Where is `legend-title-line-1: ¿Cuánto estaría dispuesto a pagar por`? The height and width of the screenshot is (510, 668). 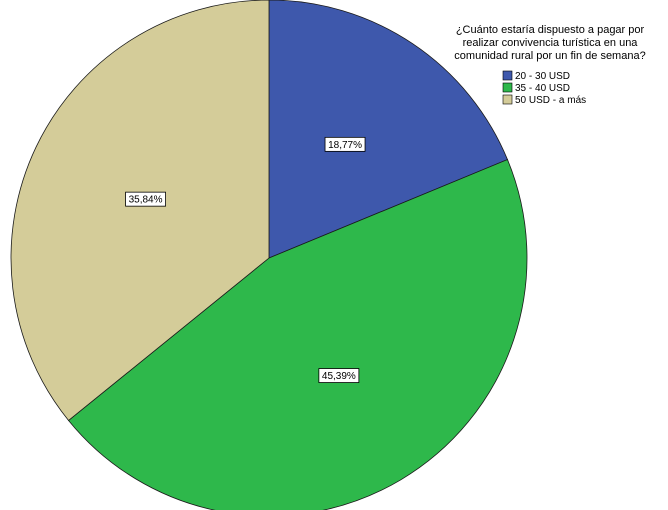 legend-title-line-1: ¿Cuánto estaría dispuesto a pagar por is located at coordinates (550, 30).